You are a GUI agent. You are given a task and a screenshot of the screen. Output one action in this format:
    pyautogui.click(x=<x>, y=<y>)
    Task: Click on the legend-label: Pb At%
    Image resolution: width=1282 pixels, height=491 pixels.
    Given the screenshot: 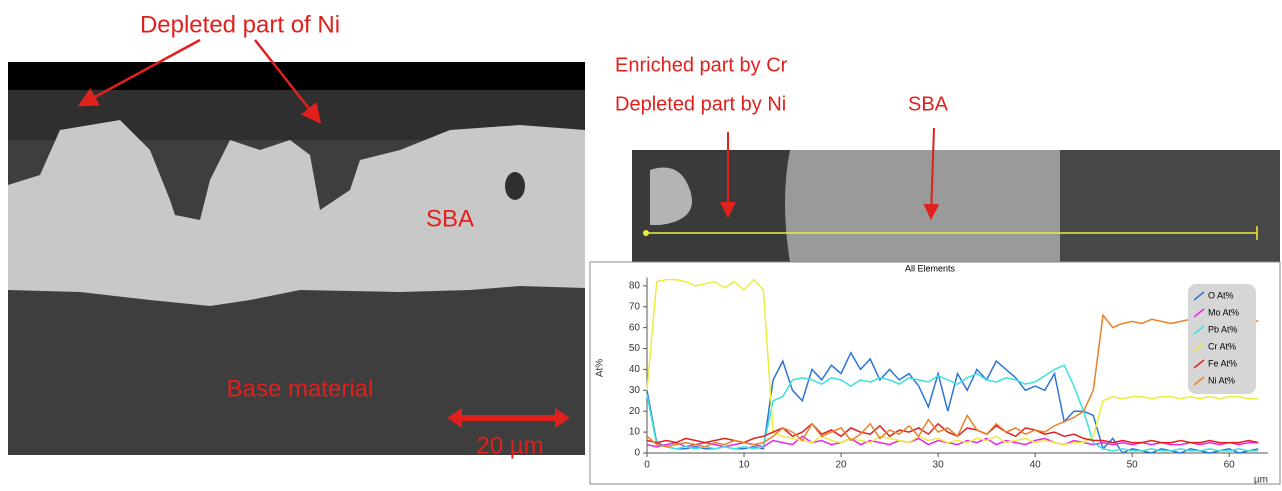 What is the action you would take?
    pyautogui.click(x=1223, y=329)
    